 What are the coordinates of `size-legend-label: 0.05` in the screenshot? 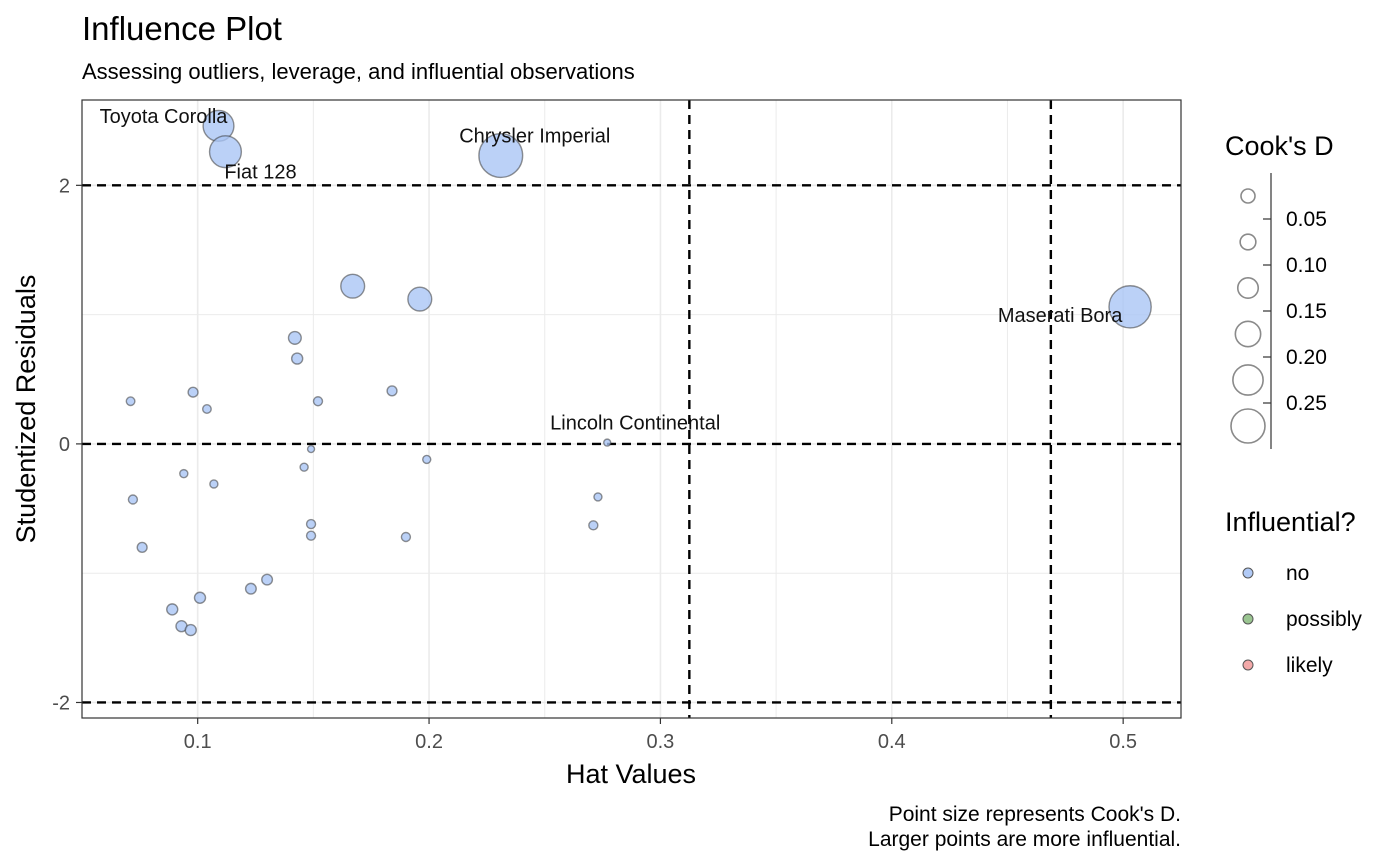 It's located at (1306, 219).